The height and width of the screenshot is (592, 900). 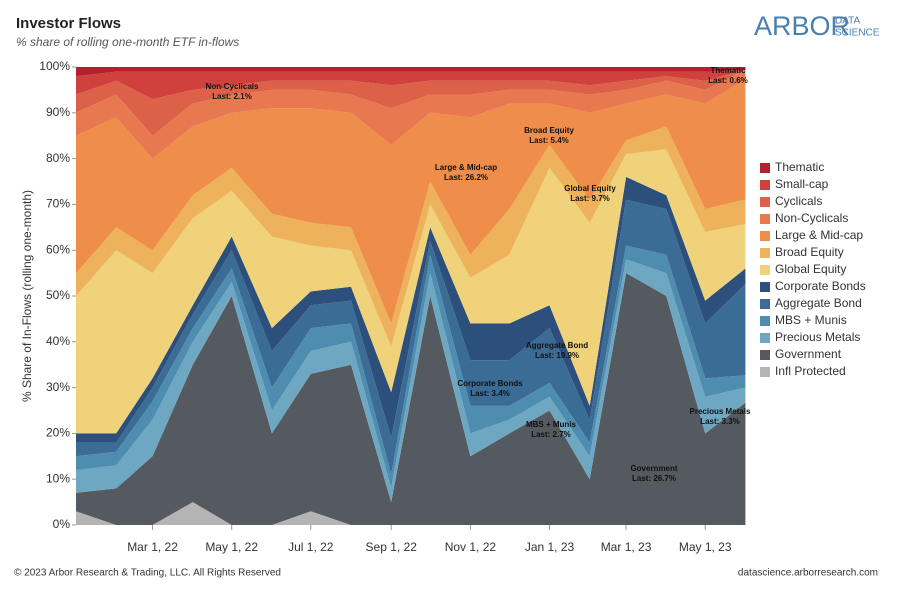 I want to click on x-tick-label: Mar 1, 22, so click(x=152, y=547).